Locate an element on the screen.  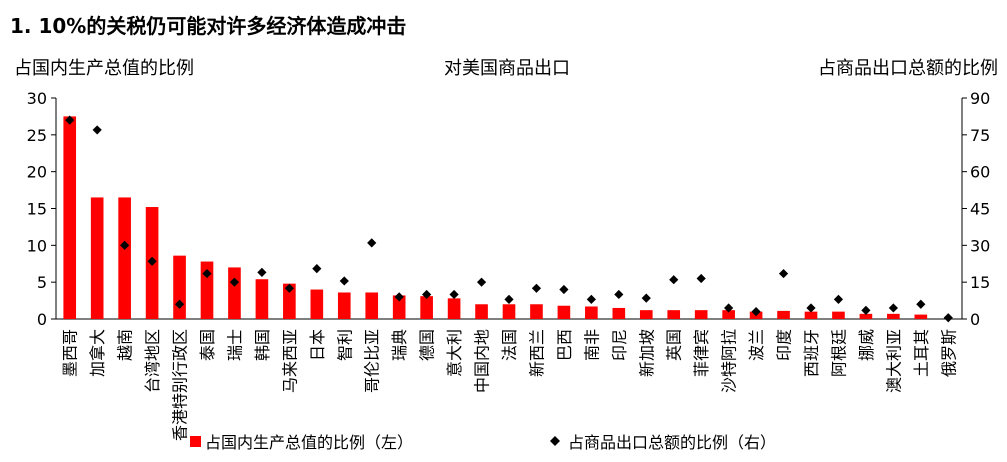
category-label: 日本 is located at coordinates (317, 345).